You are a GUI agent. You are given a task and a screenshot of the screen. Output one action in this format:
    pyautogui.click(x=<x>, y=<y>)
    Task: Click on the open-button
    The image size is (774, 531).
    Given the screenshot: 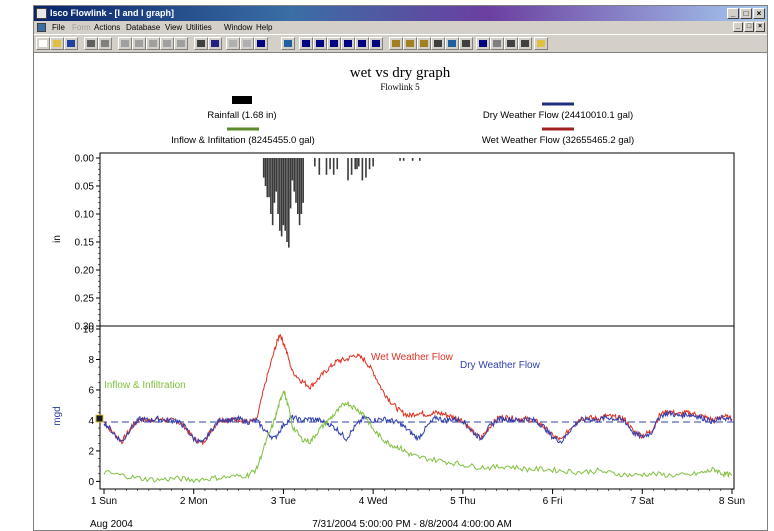 What is the action you would take?
    pyautogui.click(x=57, y=43)
    